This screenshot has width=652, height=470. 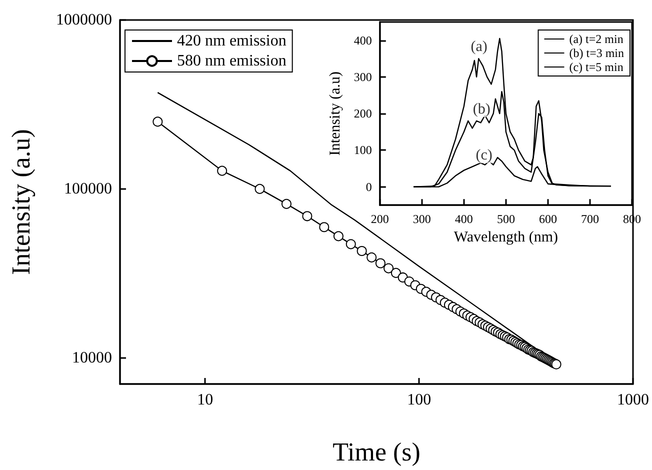 I want to click on annotation: (c), so click(x=484, y=156).